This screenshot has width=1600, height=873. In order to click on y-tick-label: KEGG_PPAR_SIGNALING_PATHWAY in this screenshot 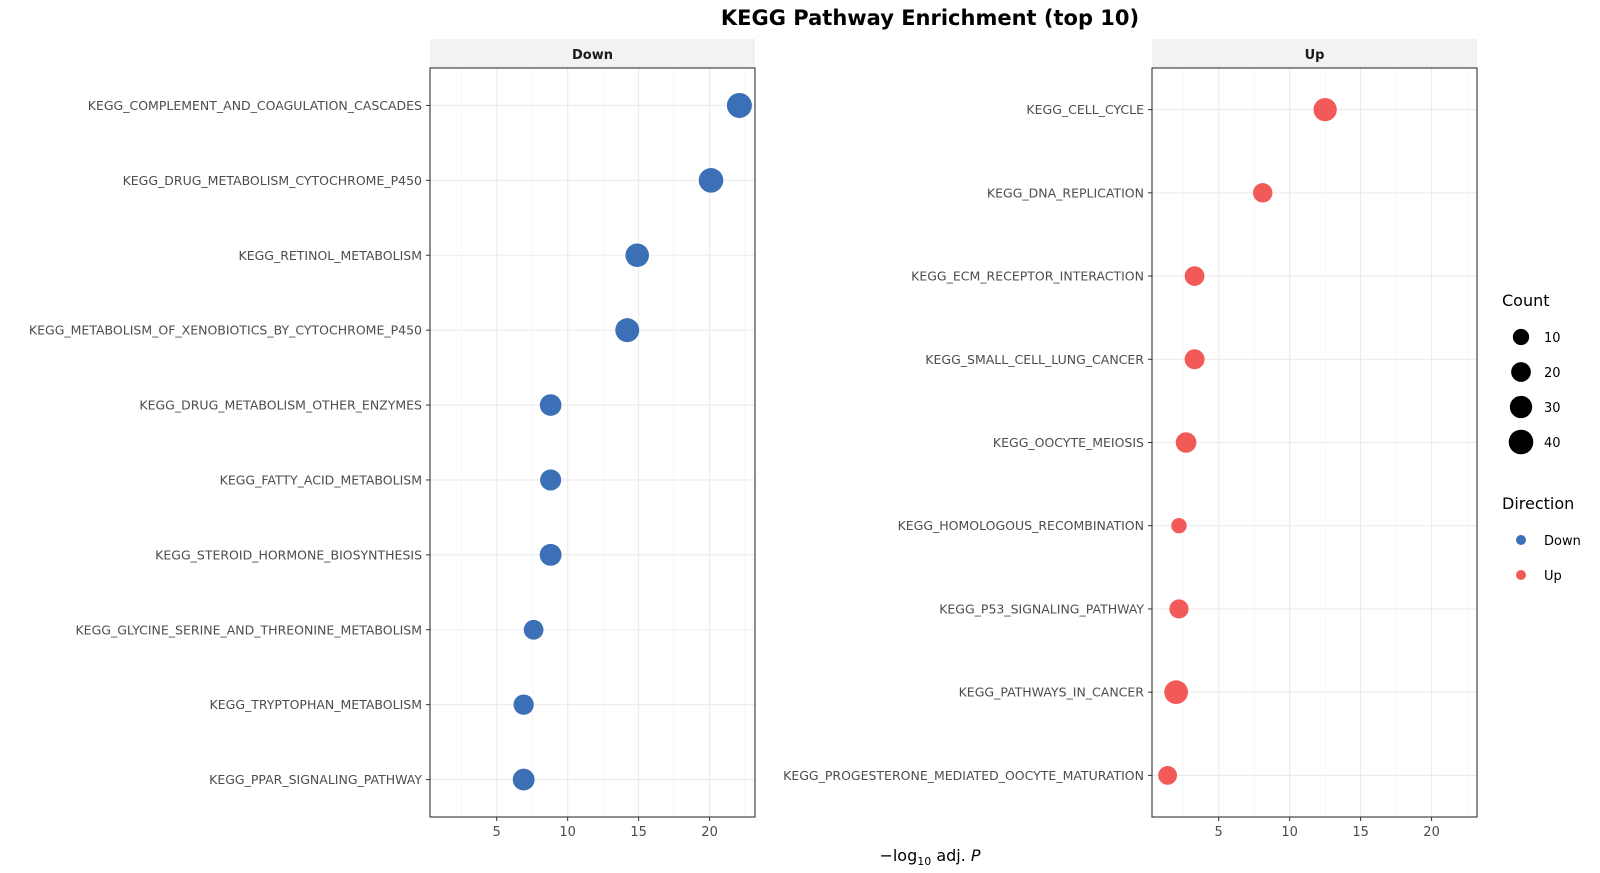, I will do `click(315, 779)`.